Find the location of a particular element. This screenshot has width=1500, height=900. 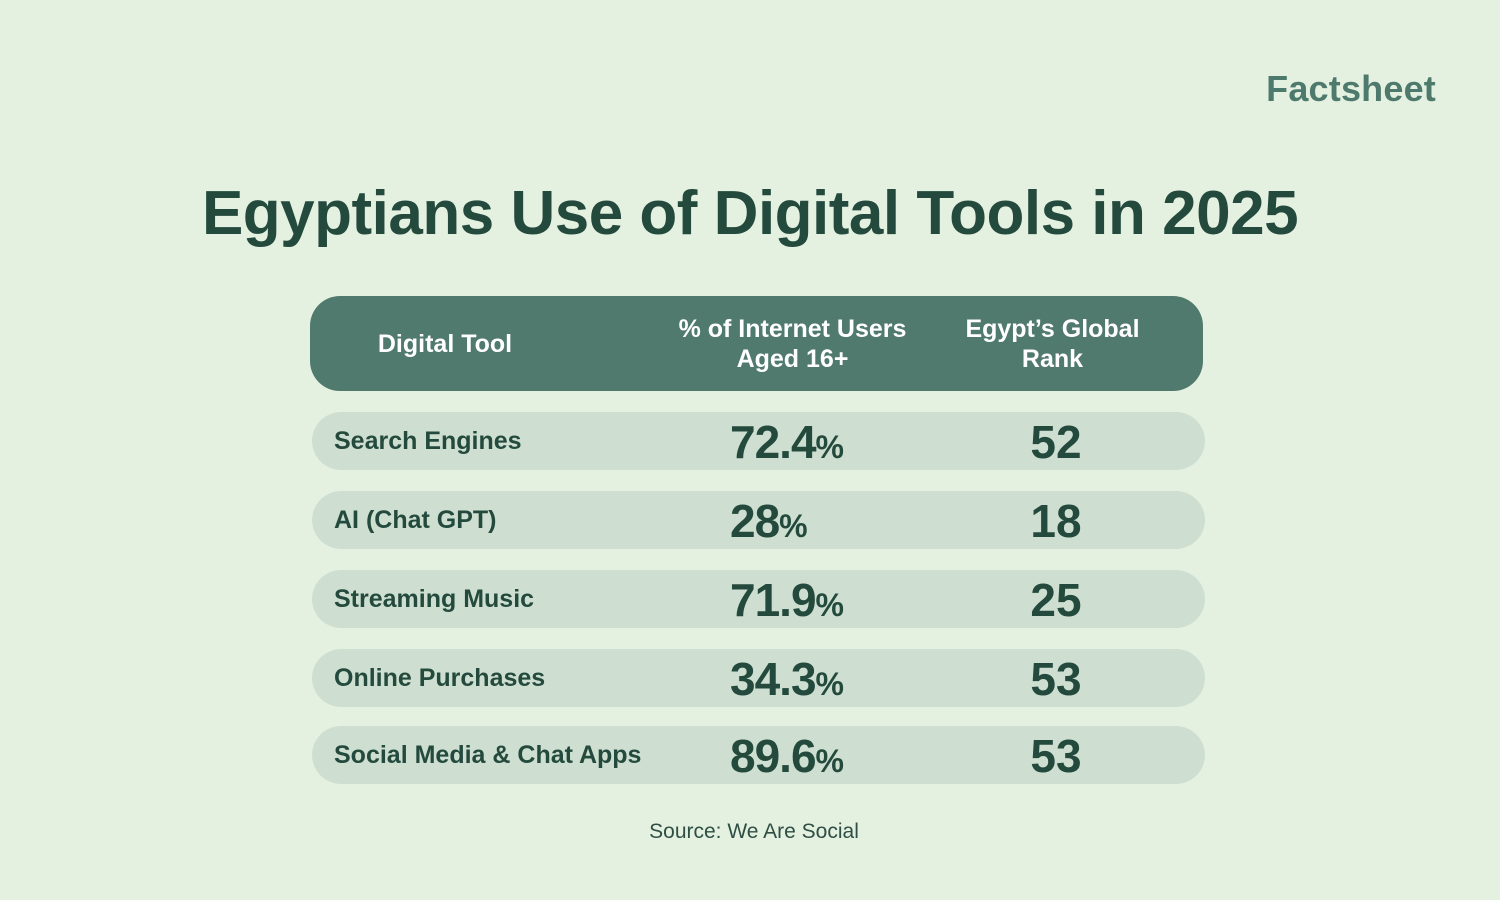

row-tool-name: AI (Chat GPT) is located at coordinates (415, 520).